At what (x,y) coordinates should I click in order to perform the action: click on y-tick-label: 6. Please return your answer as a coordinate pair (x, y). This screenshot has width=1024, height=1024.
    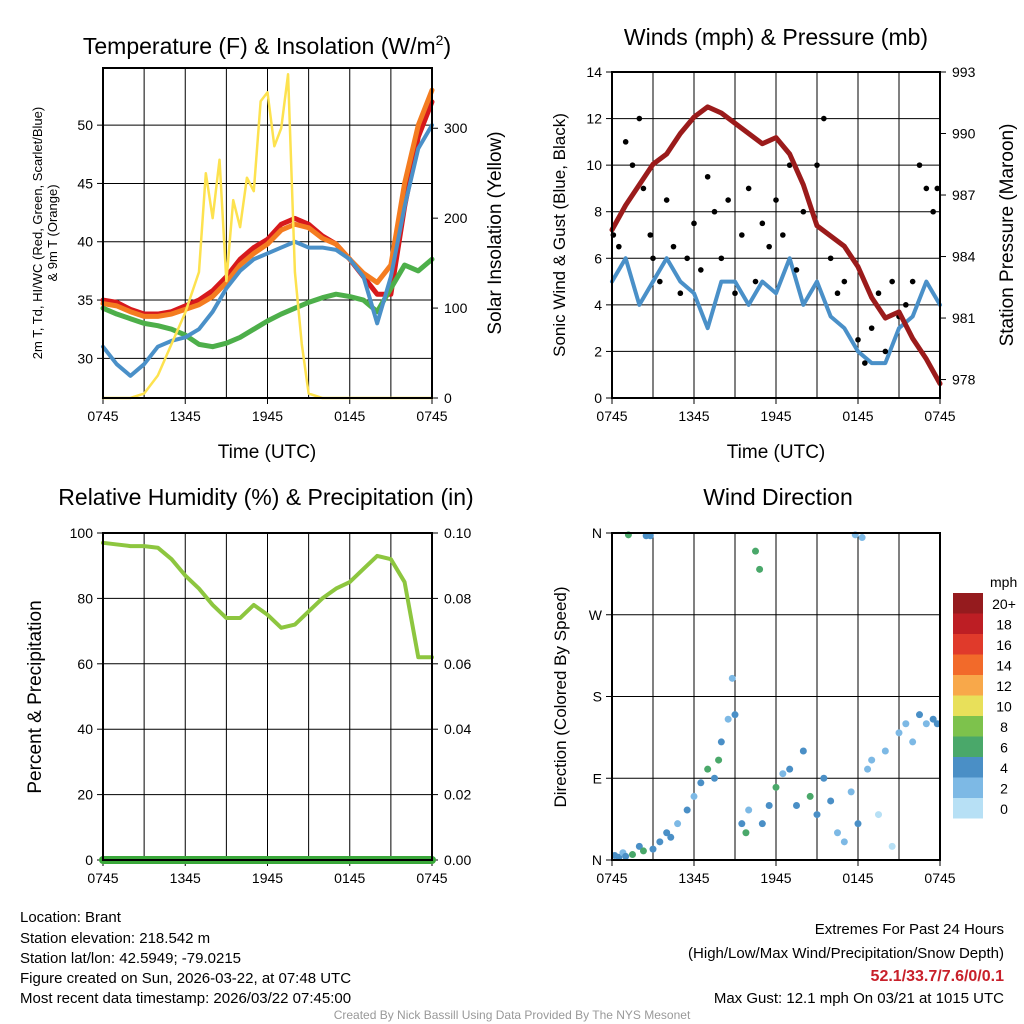
    Looking at the image, I should click on (598, 258).